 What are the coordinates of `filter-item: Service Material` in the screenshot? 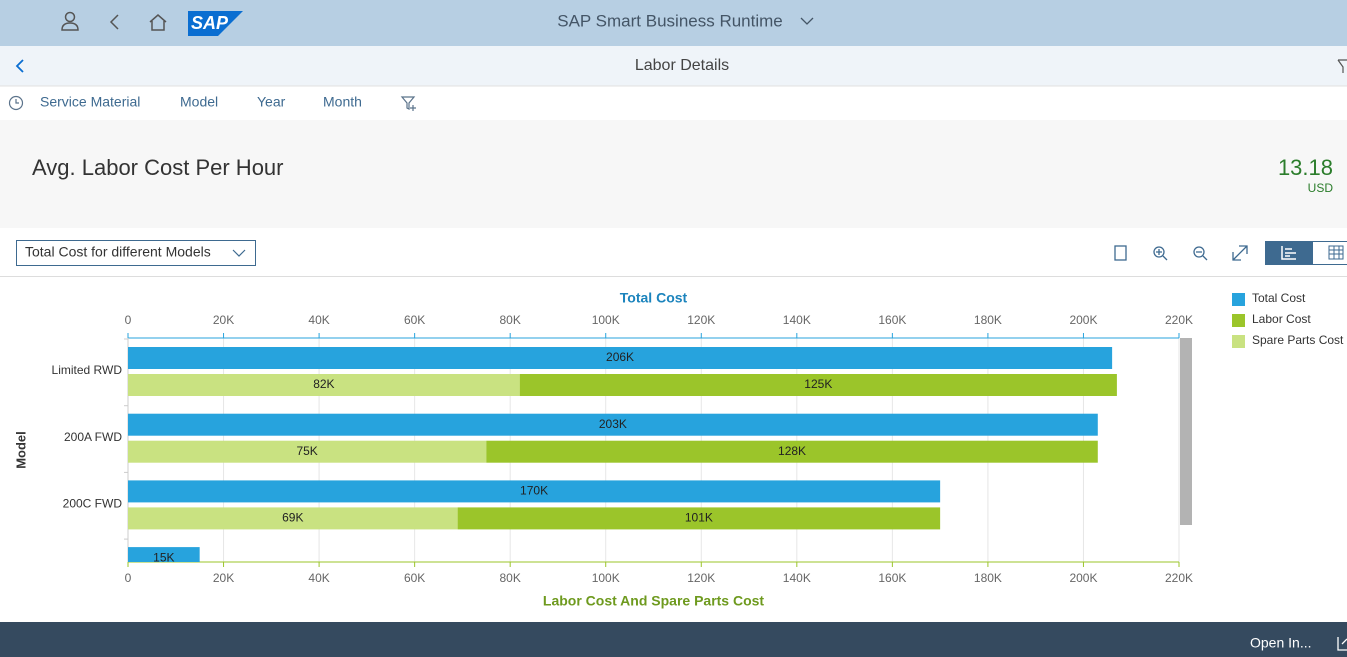 It's located at (90, 102).